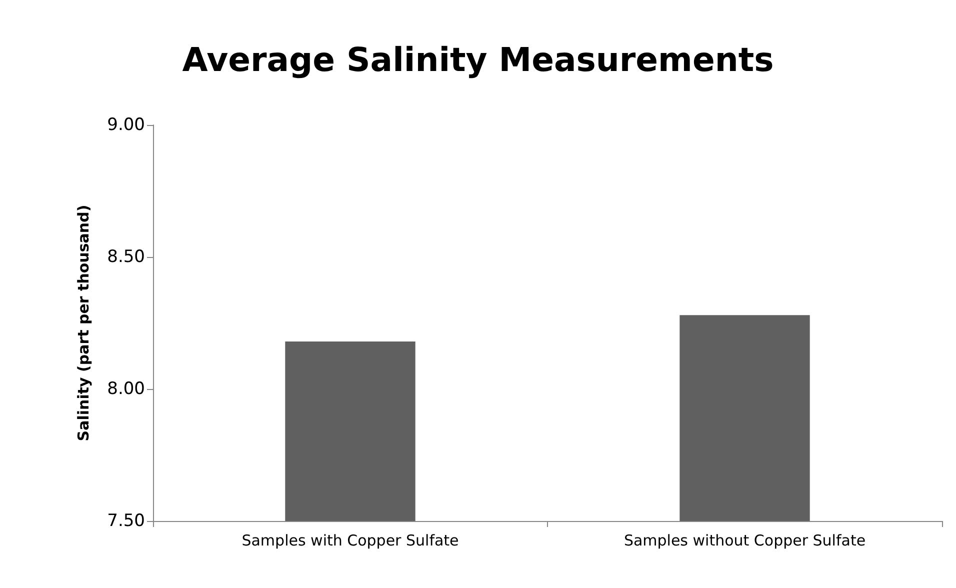 Image resolution: width=956 pixels, height=588 pixels. What do you see at coordinates (126, 125) in the screenshot?
I see `y-tick-label: 9.00` at bounding box center [126, 125].